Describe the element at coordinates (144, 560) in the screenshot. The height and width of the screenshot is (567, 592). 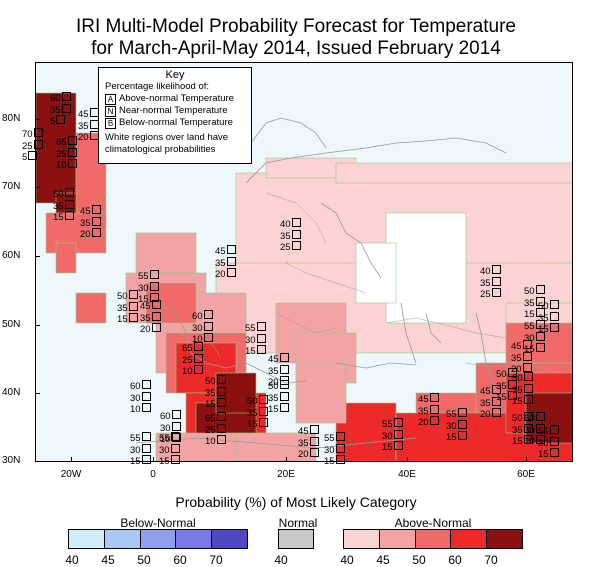
I see `legend-tick: 50` at that location.